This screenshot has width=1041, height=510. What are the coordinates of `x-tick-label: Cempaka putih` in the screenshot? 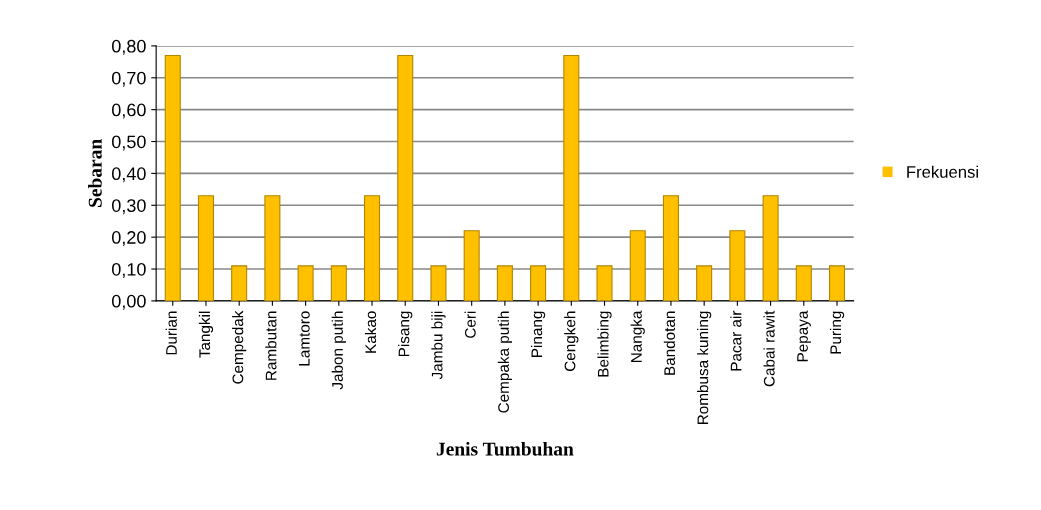 It's located at (505, 362).